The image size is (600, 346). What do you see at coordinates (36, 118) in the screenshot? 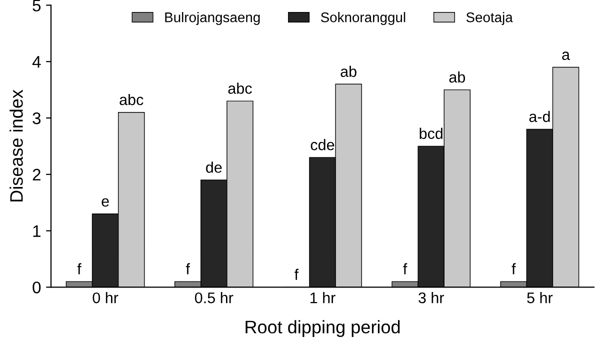
I see `y-tick-label: 3` at bounding box center [36, 118].